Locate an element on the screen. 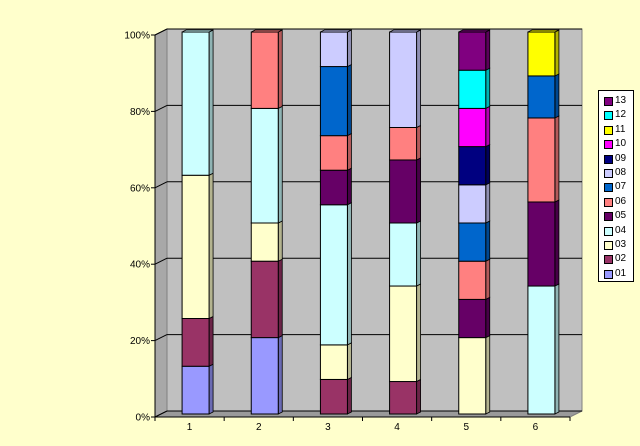 The width and height of the screenshot is (640, 446). x-tick-label: 1 is located at coordinates (190, 427).